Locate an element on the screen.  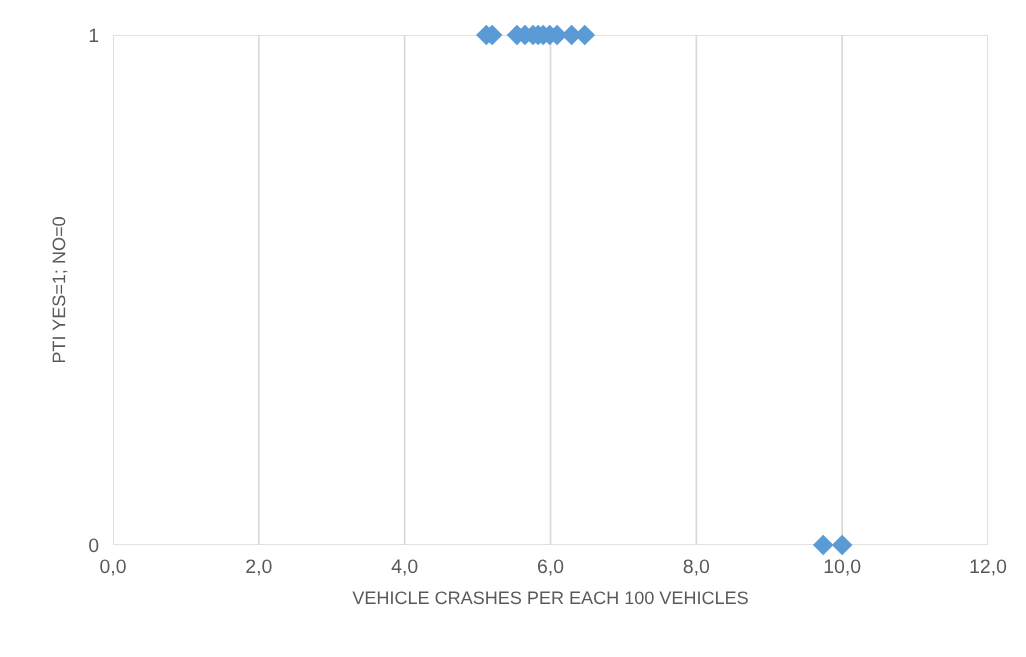
x-tick-label: 10,0 is located at coordinates (842, 567).